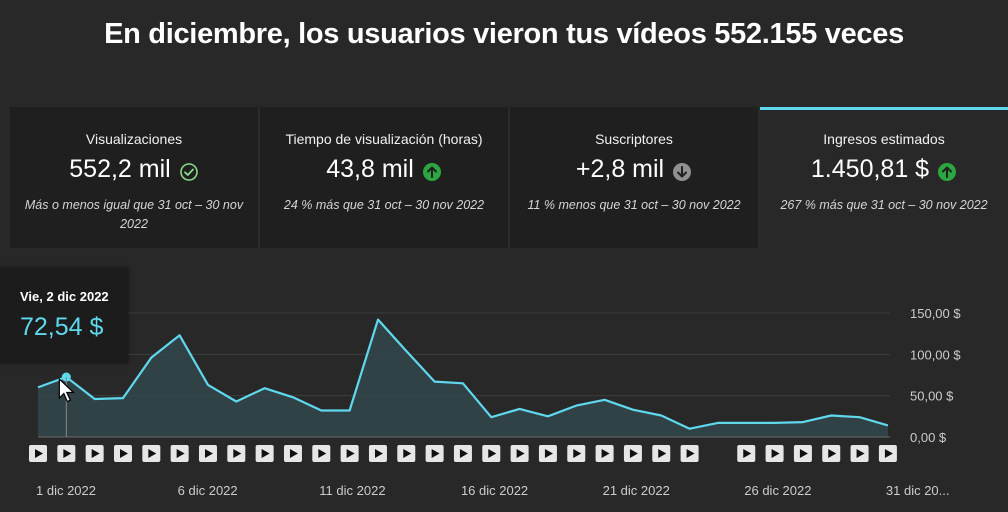  I want to click on metric-value-row: 552,2 mil, so click(134, 169).